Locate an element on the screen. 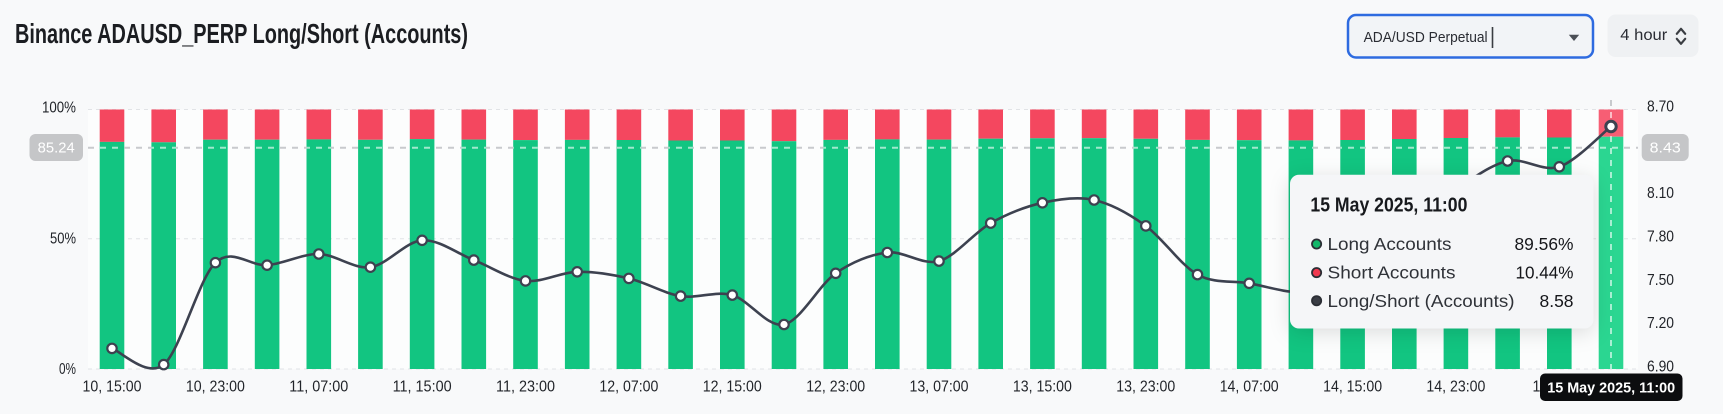  svg-text: 89.56% is located at coordinates (1544, 244).